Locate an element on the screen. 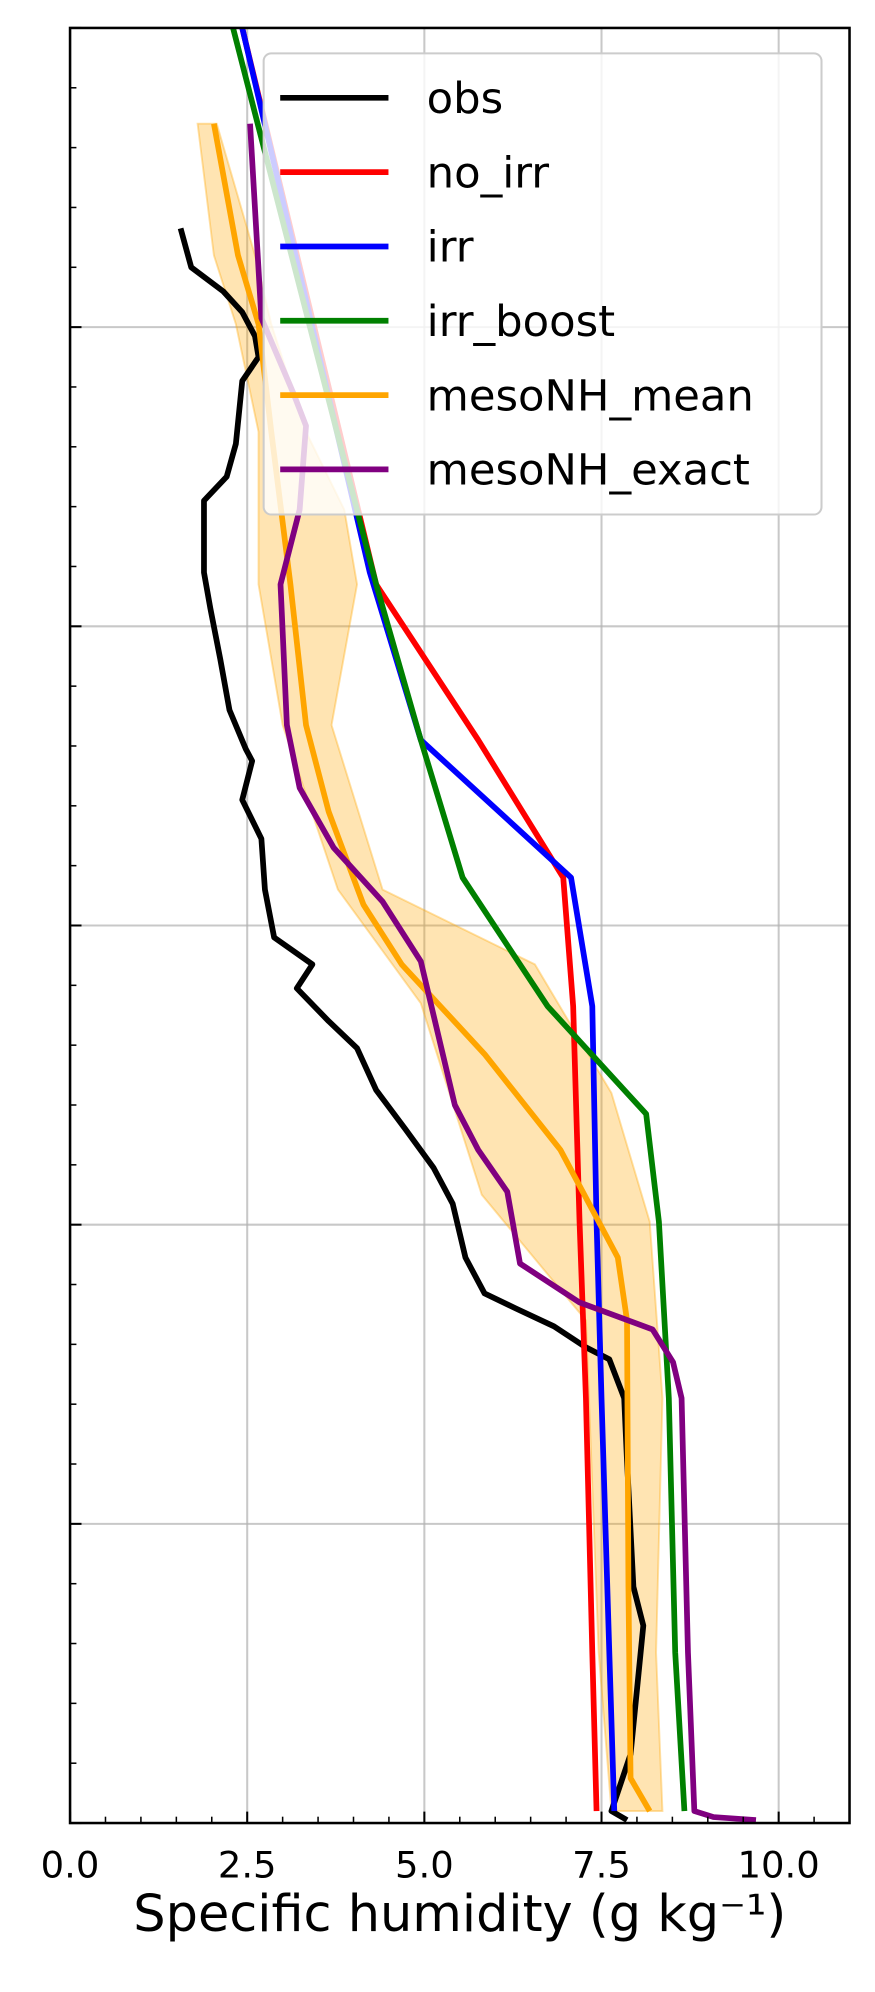  legend-label: obs is located at coordinates (465, 99).